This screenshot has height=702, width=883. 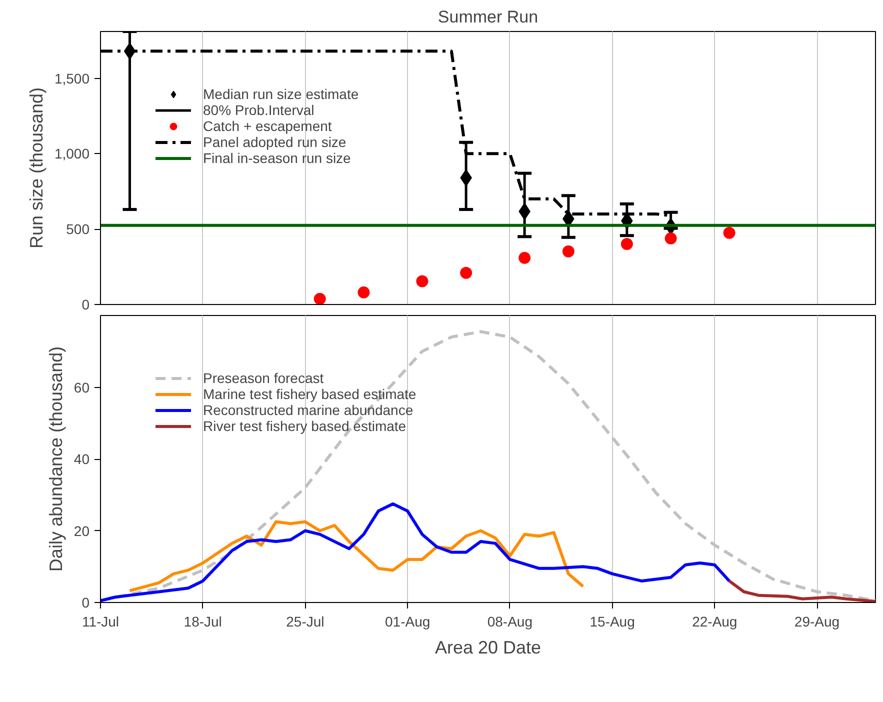 I want to click on legend-label: Final in-season run size, so click(x=277, y=158).